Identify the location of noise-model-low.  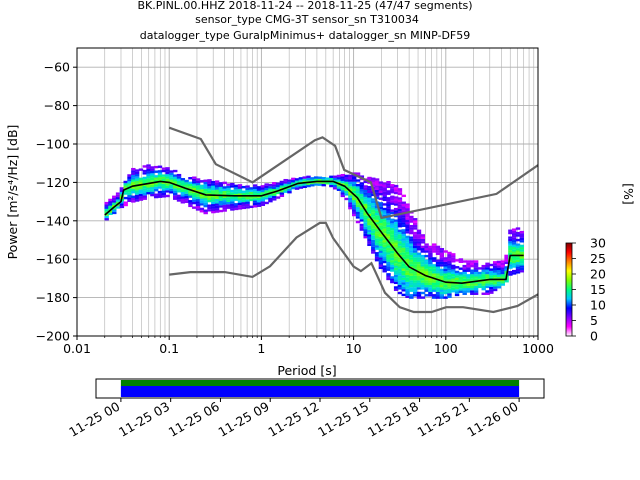
(353, 267).